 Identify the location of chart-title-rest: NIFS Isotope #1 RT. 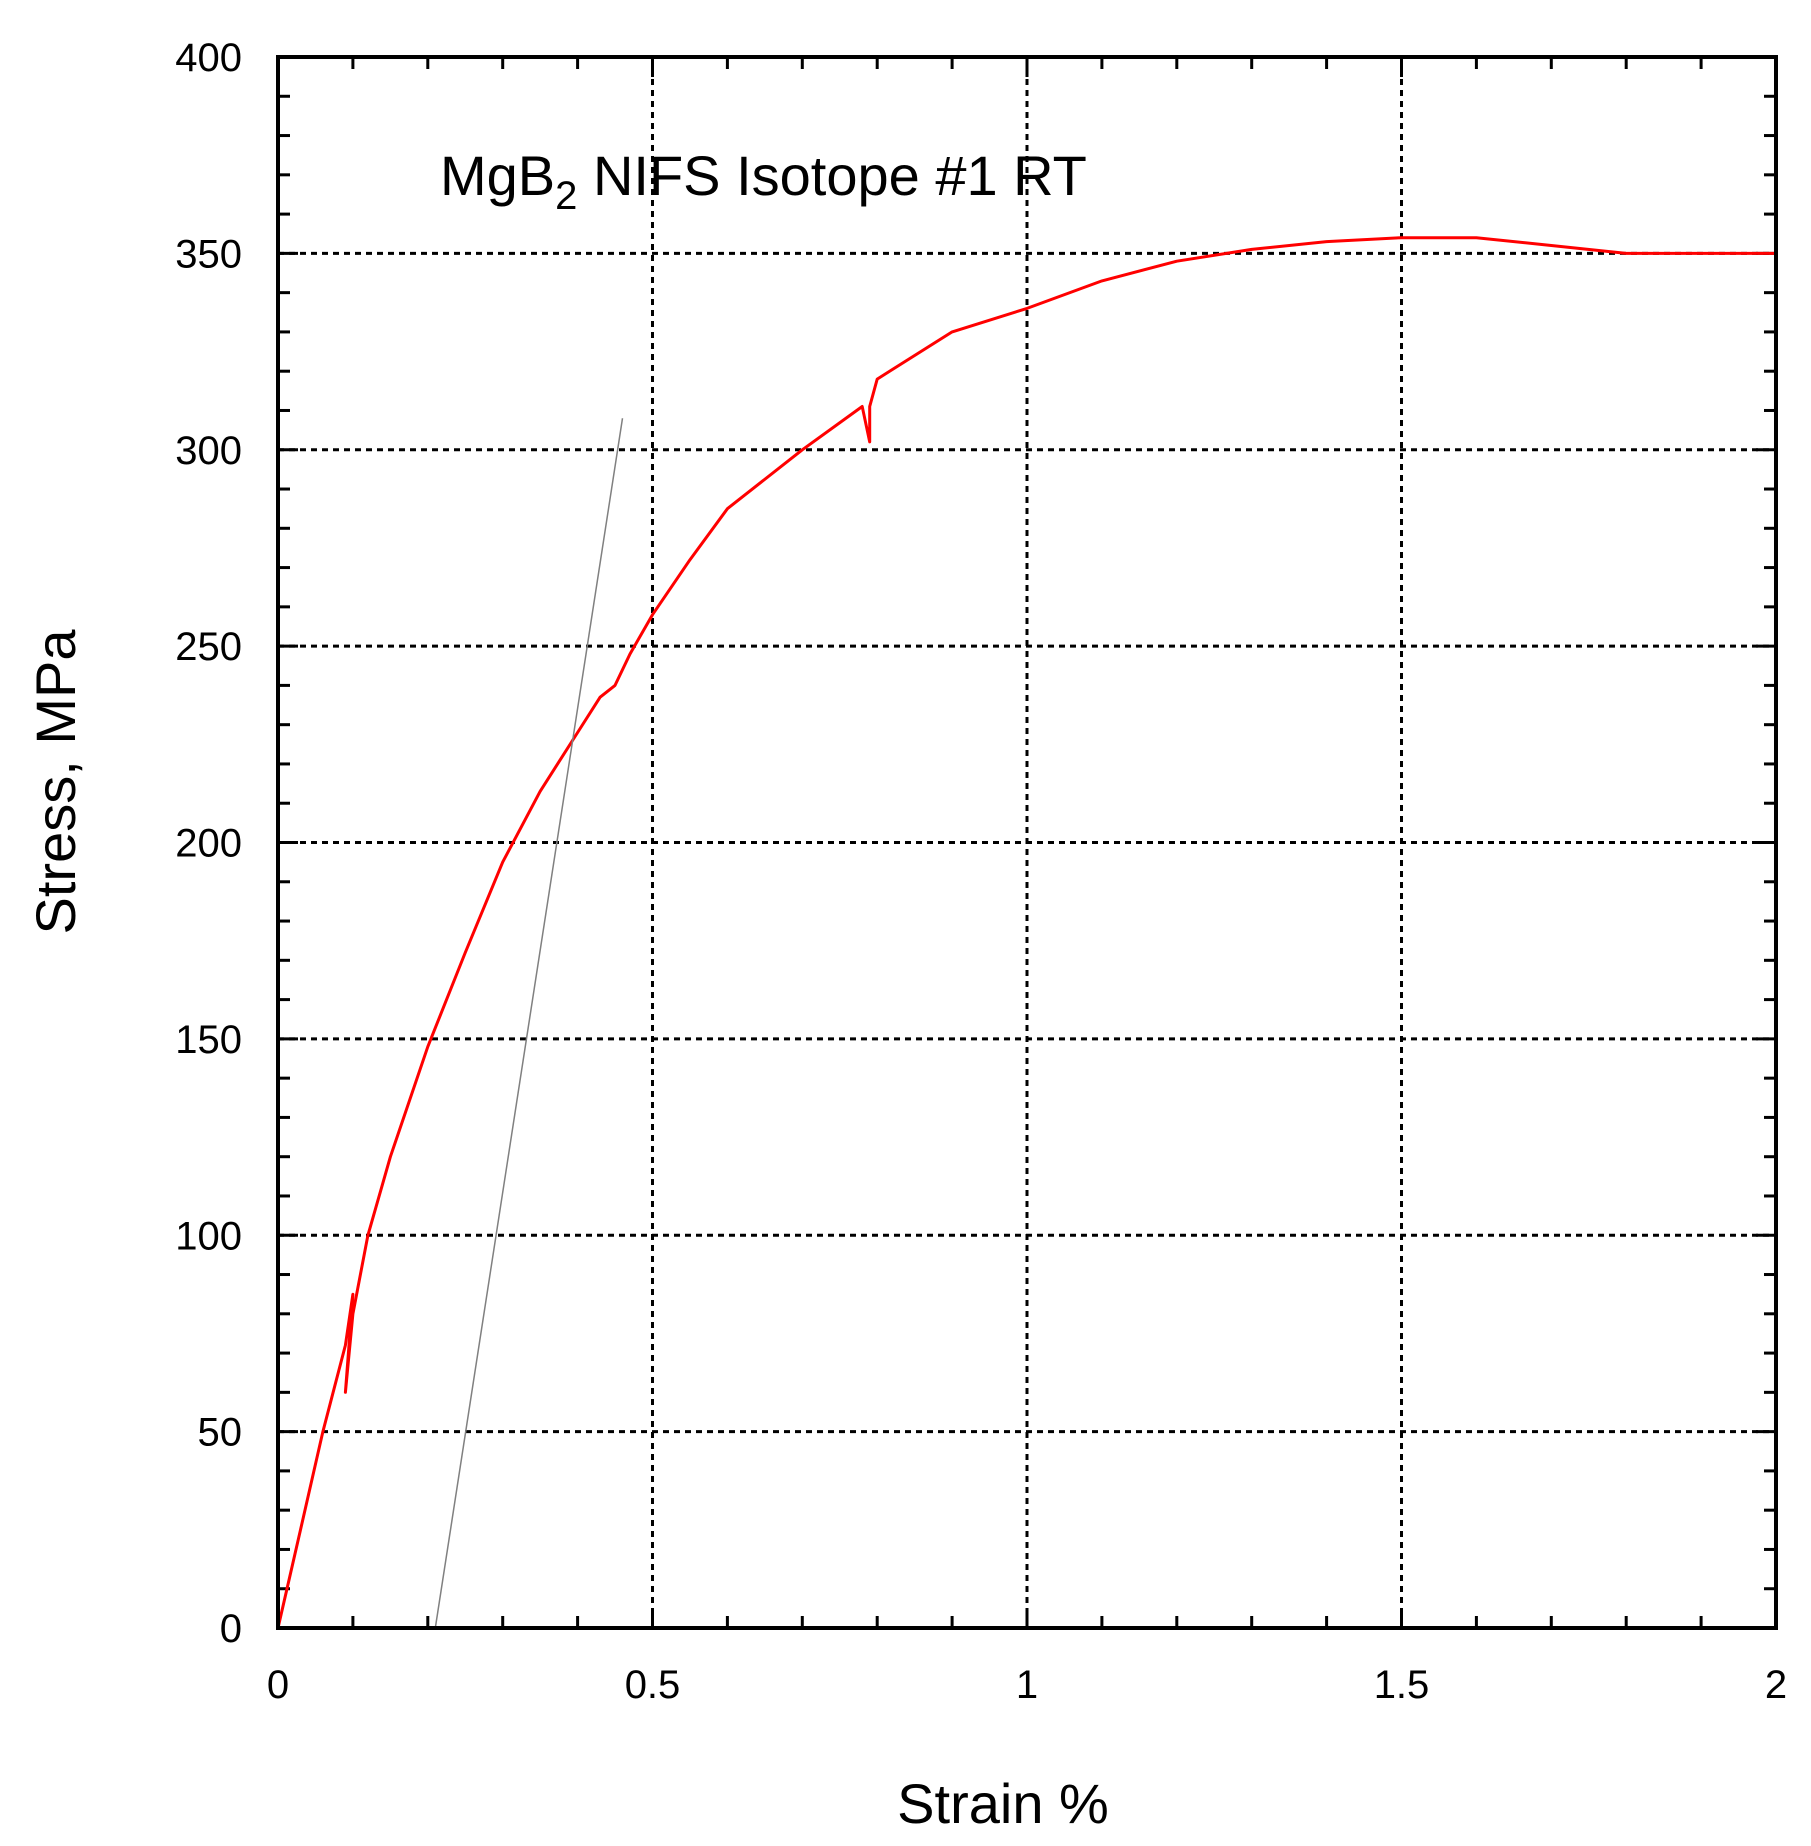
(831, 175).